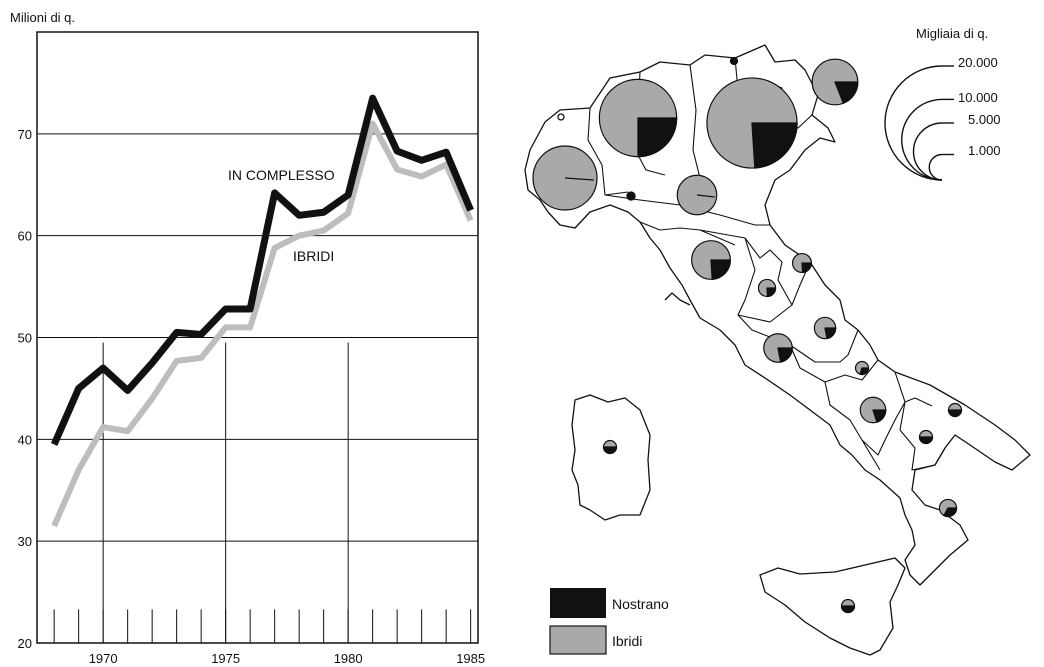  What do you see at coordinates (25, 439) in the screenshot?
I see `y-tick-label-40: 40` at bounding box center [25, 439].